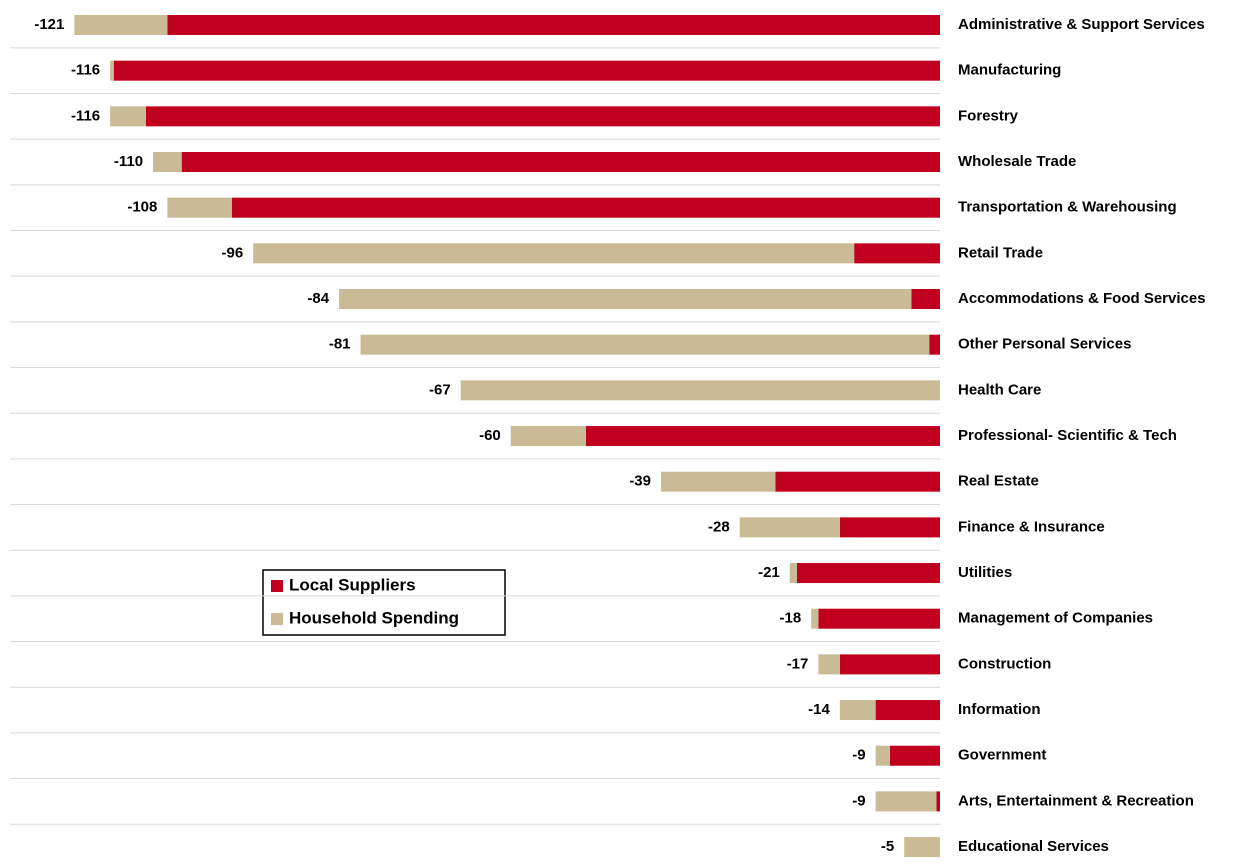 This screenshot has height=867, width=1242. What do you see at coordinates (233, 252) in the screenshot?
I see `total-label: -96` at bounding box center [233, 252].